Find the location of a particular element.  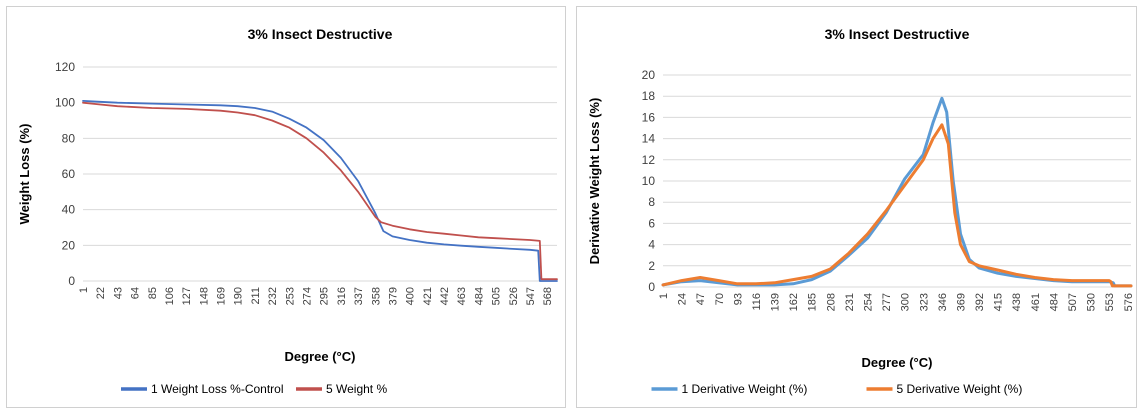

x-tick-label: 461 is located at coordinates (1036, 302).